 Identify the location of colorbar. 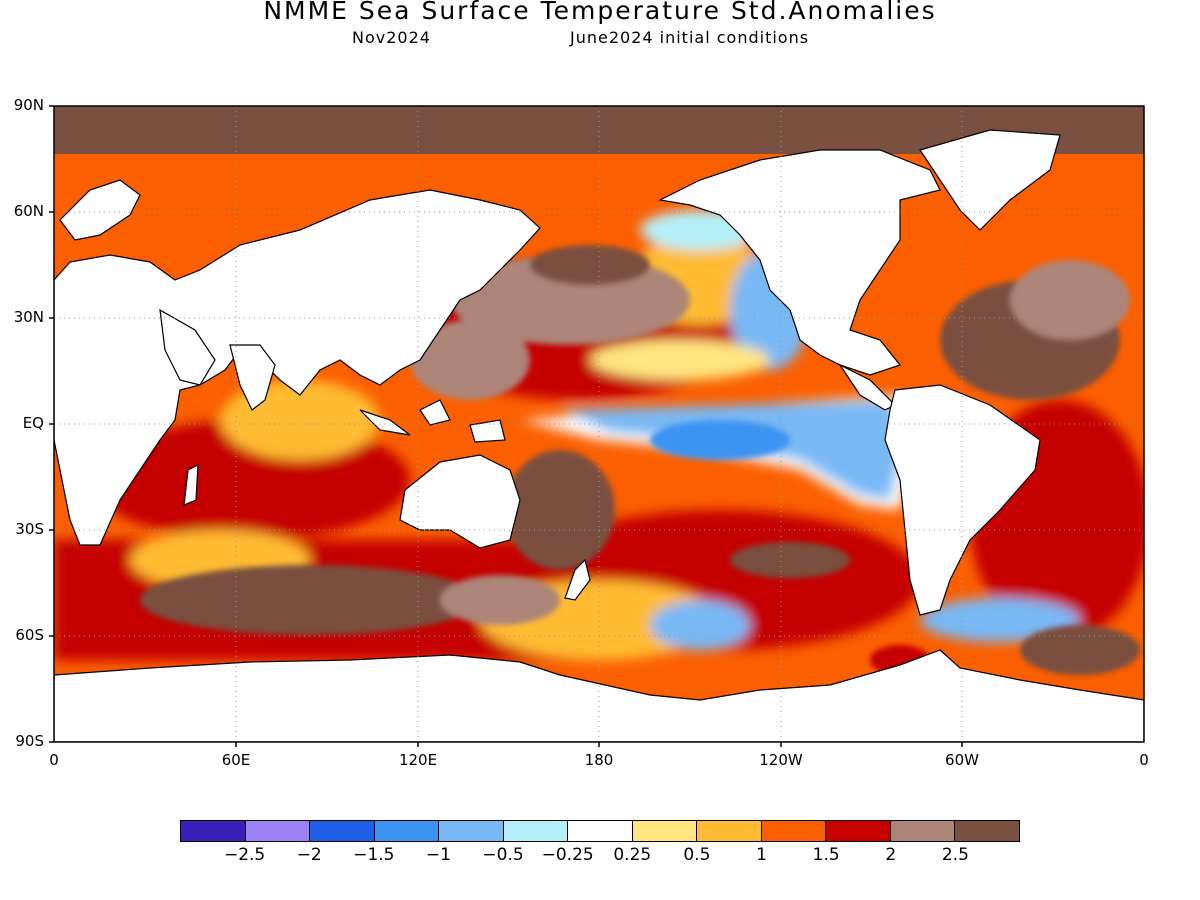
(600, 831).